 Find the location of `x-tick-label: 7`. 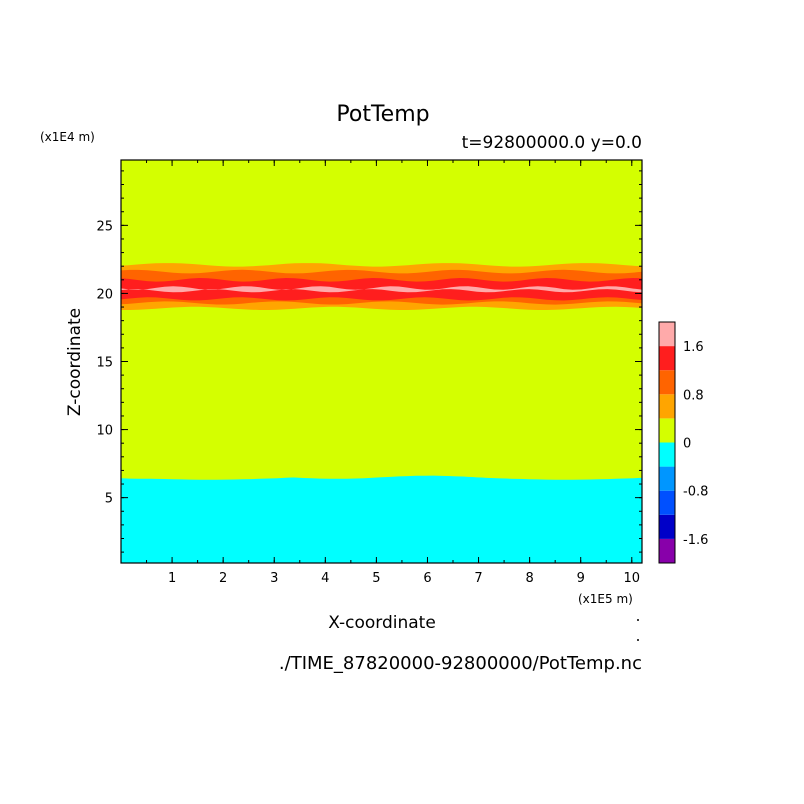

x-tick-label: 7 is located at coordinates (478, 578).